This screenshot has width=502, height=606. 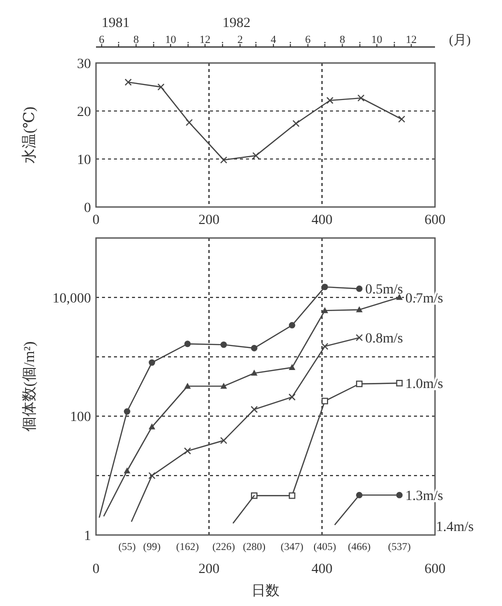 I want to click on x2-tick-label: 4, so click(x=273, y=40).